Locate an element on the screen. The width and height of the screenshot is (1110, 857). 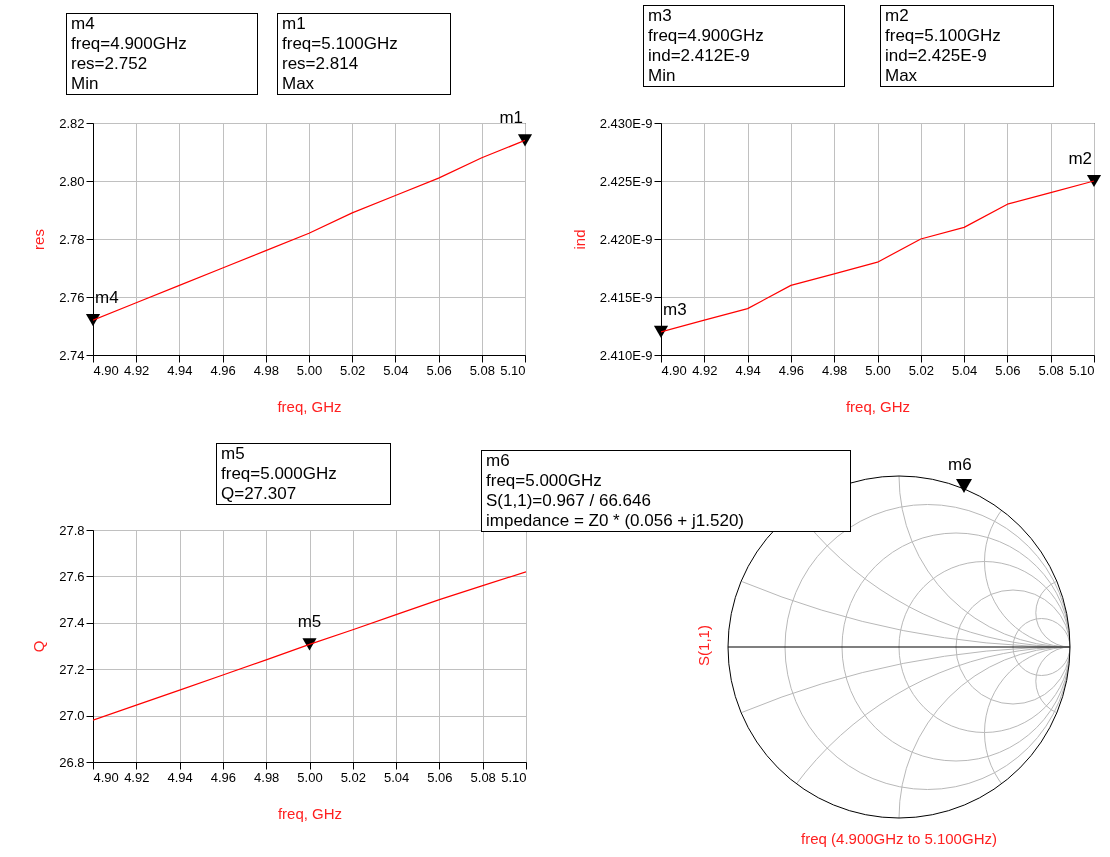
y-tick-label: 26.8 is located at coordinates (72, 762).